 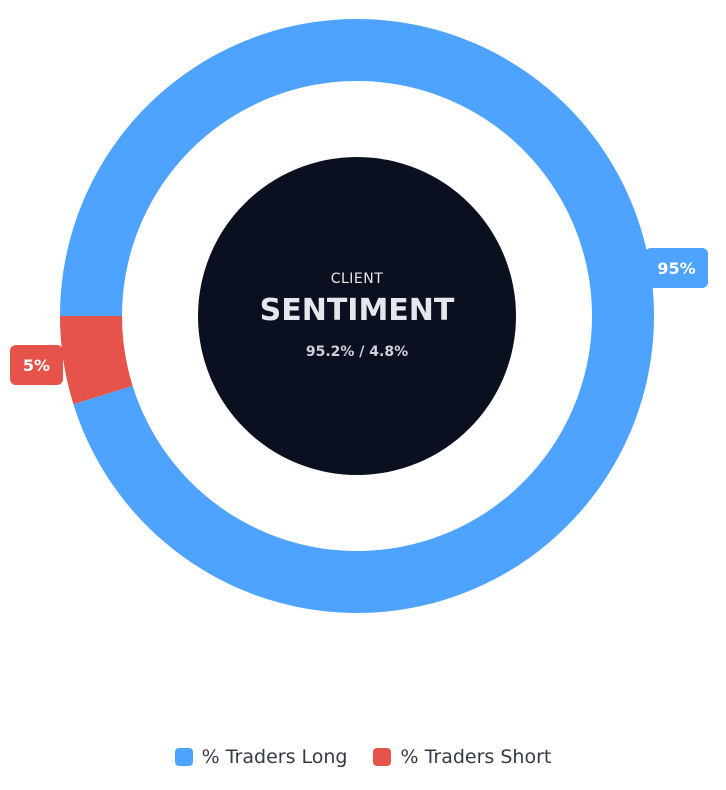 What do you see at coordinates (357, 310) in the screenshot?
I see `center-line-2: SENTIMENT` at bounding box center [357, 310].